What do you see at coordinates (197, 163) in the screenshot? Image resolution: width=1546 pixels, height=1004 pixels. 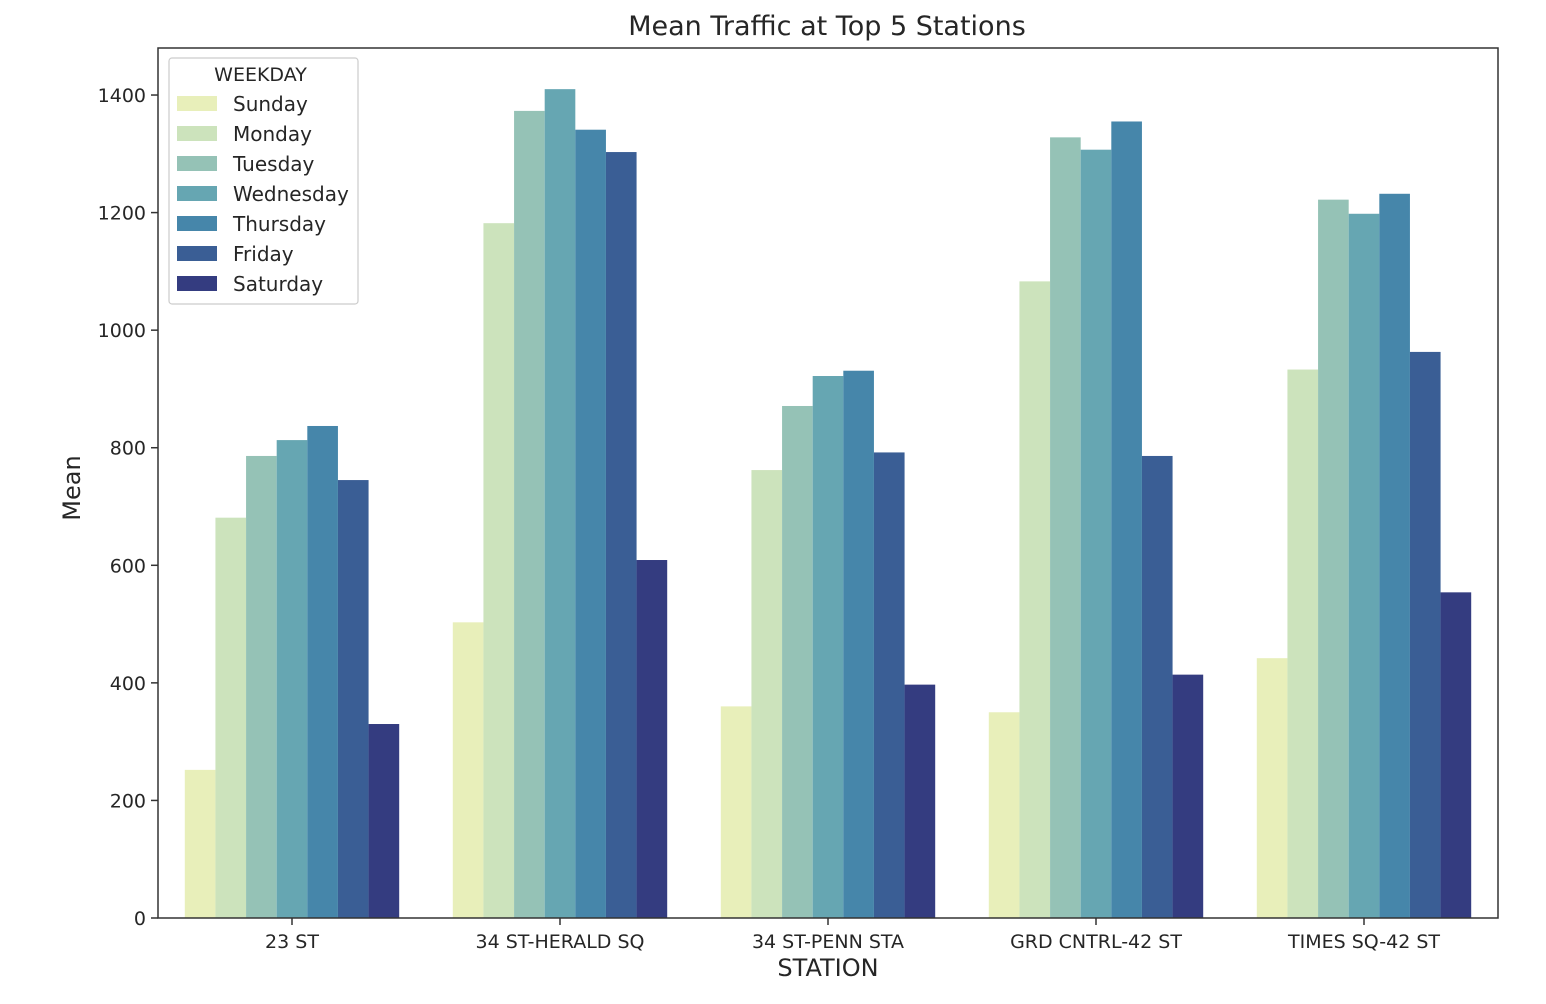 I see `legend-swatch-tuesday` at bounding box center [197, 163].